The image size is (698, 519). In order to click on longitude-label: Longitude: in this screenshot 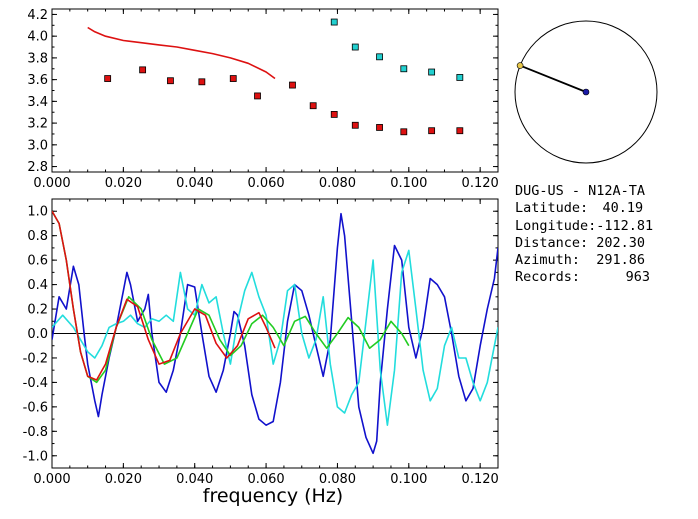, I will do `click(556, 225)`.